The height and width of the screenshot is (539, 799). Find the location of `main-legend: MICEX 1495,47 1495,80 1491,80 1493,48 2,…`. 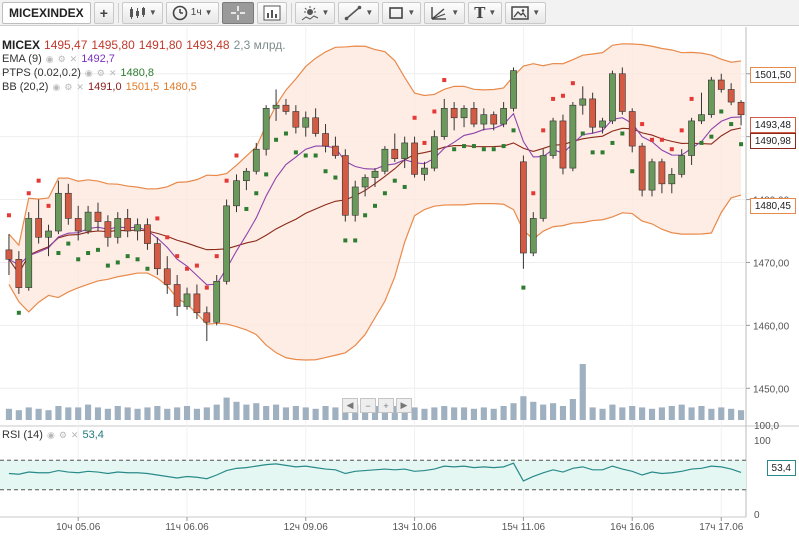

main-legend: MICEX 1495,47 1495,80 1491,80 1493,48 2,… is located at coordinates (144, 45).